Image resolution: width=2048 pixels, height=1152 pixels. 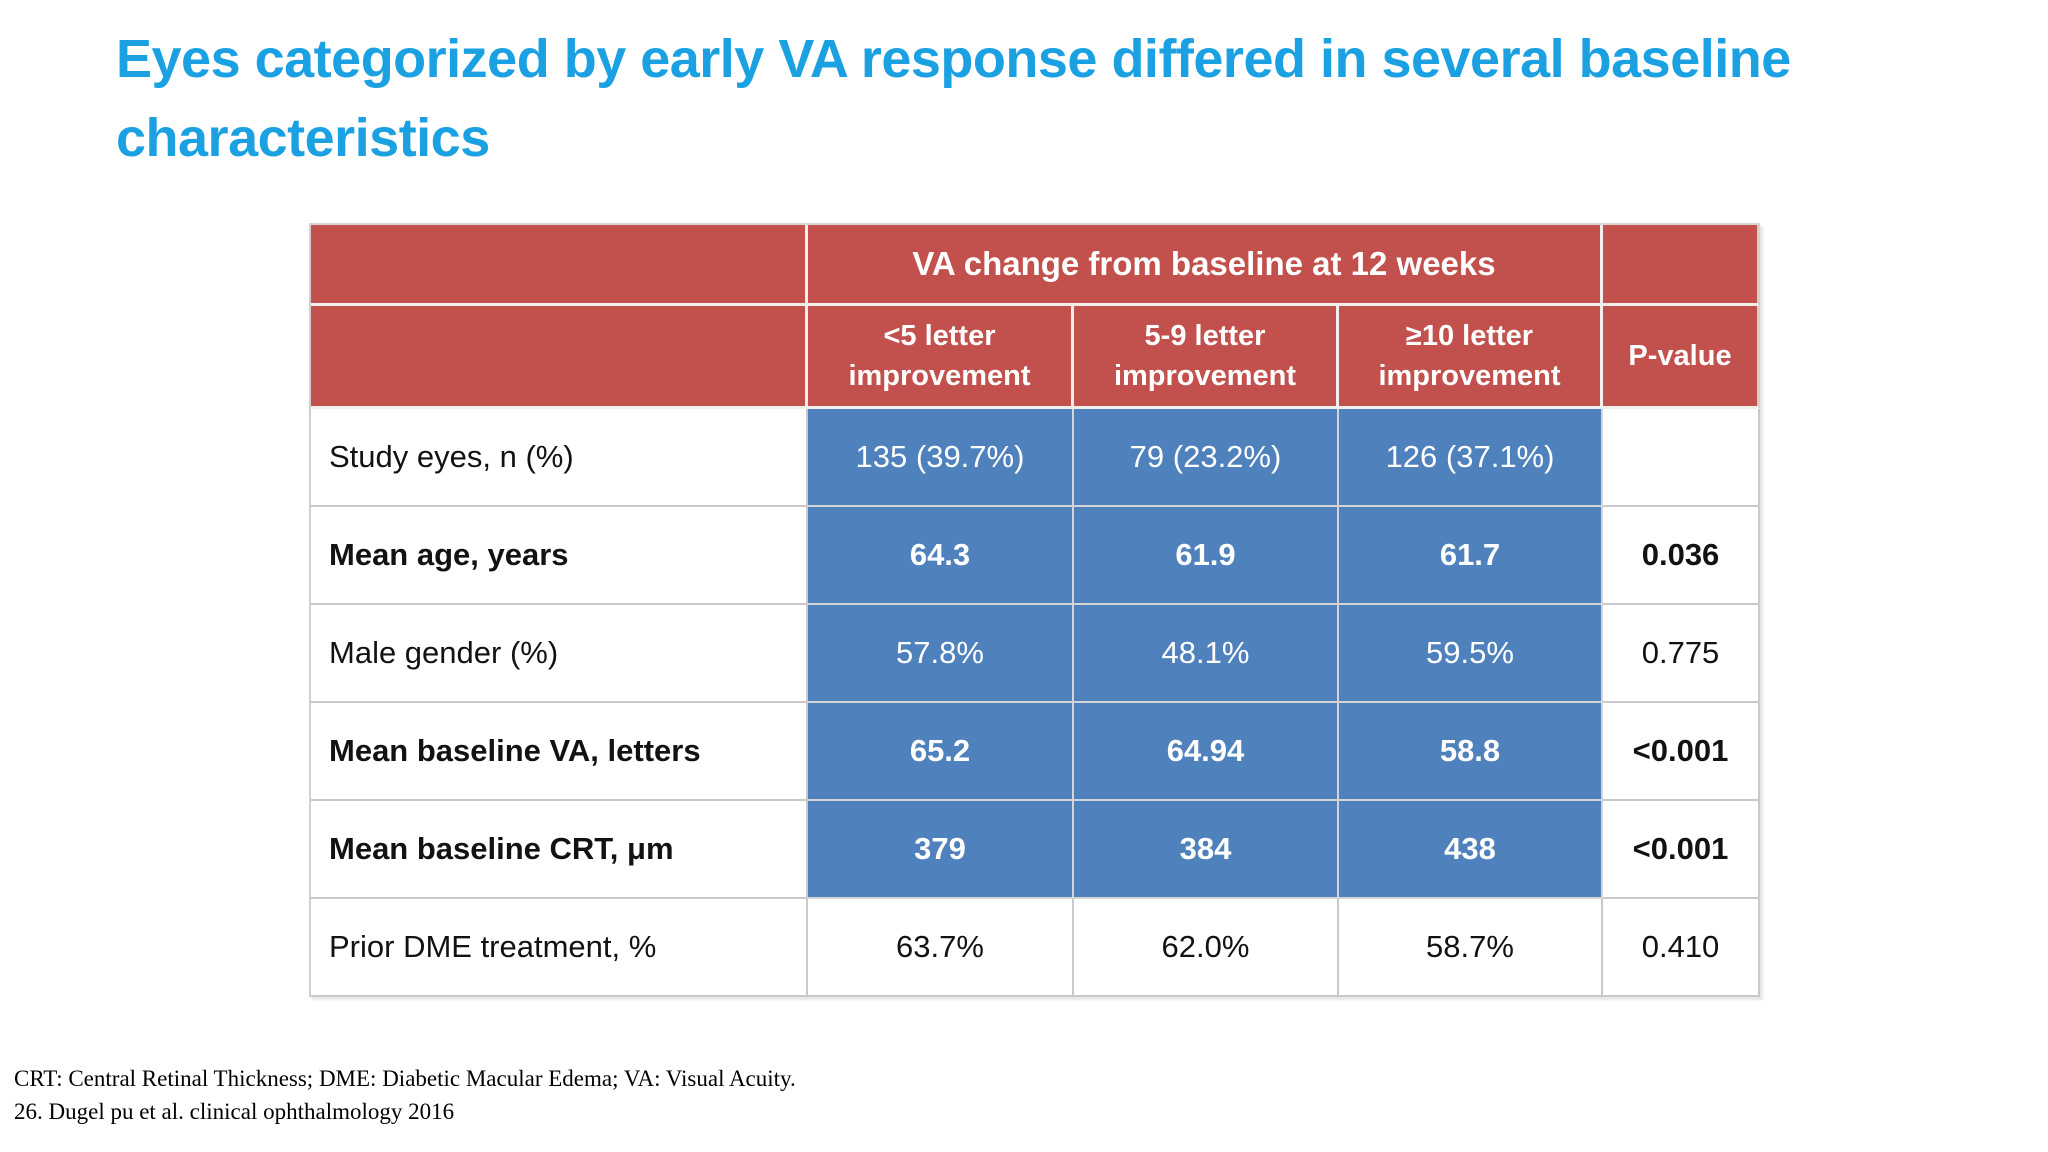 I want to click on header-empty-label-top, so click(x=559, y=265).